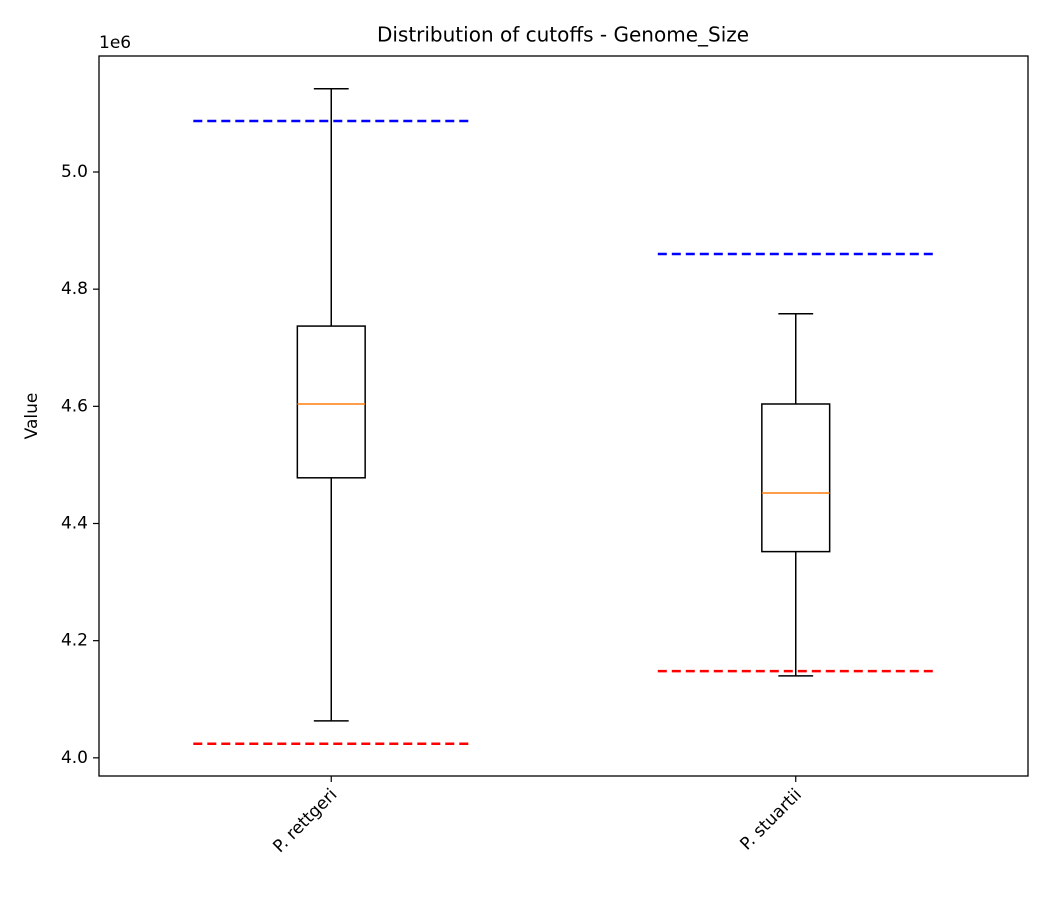  Describe the element at coordinates (74, 289) in the screenshot. I see `y-tick-label: 4.8` at that location.